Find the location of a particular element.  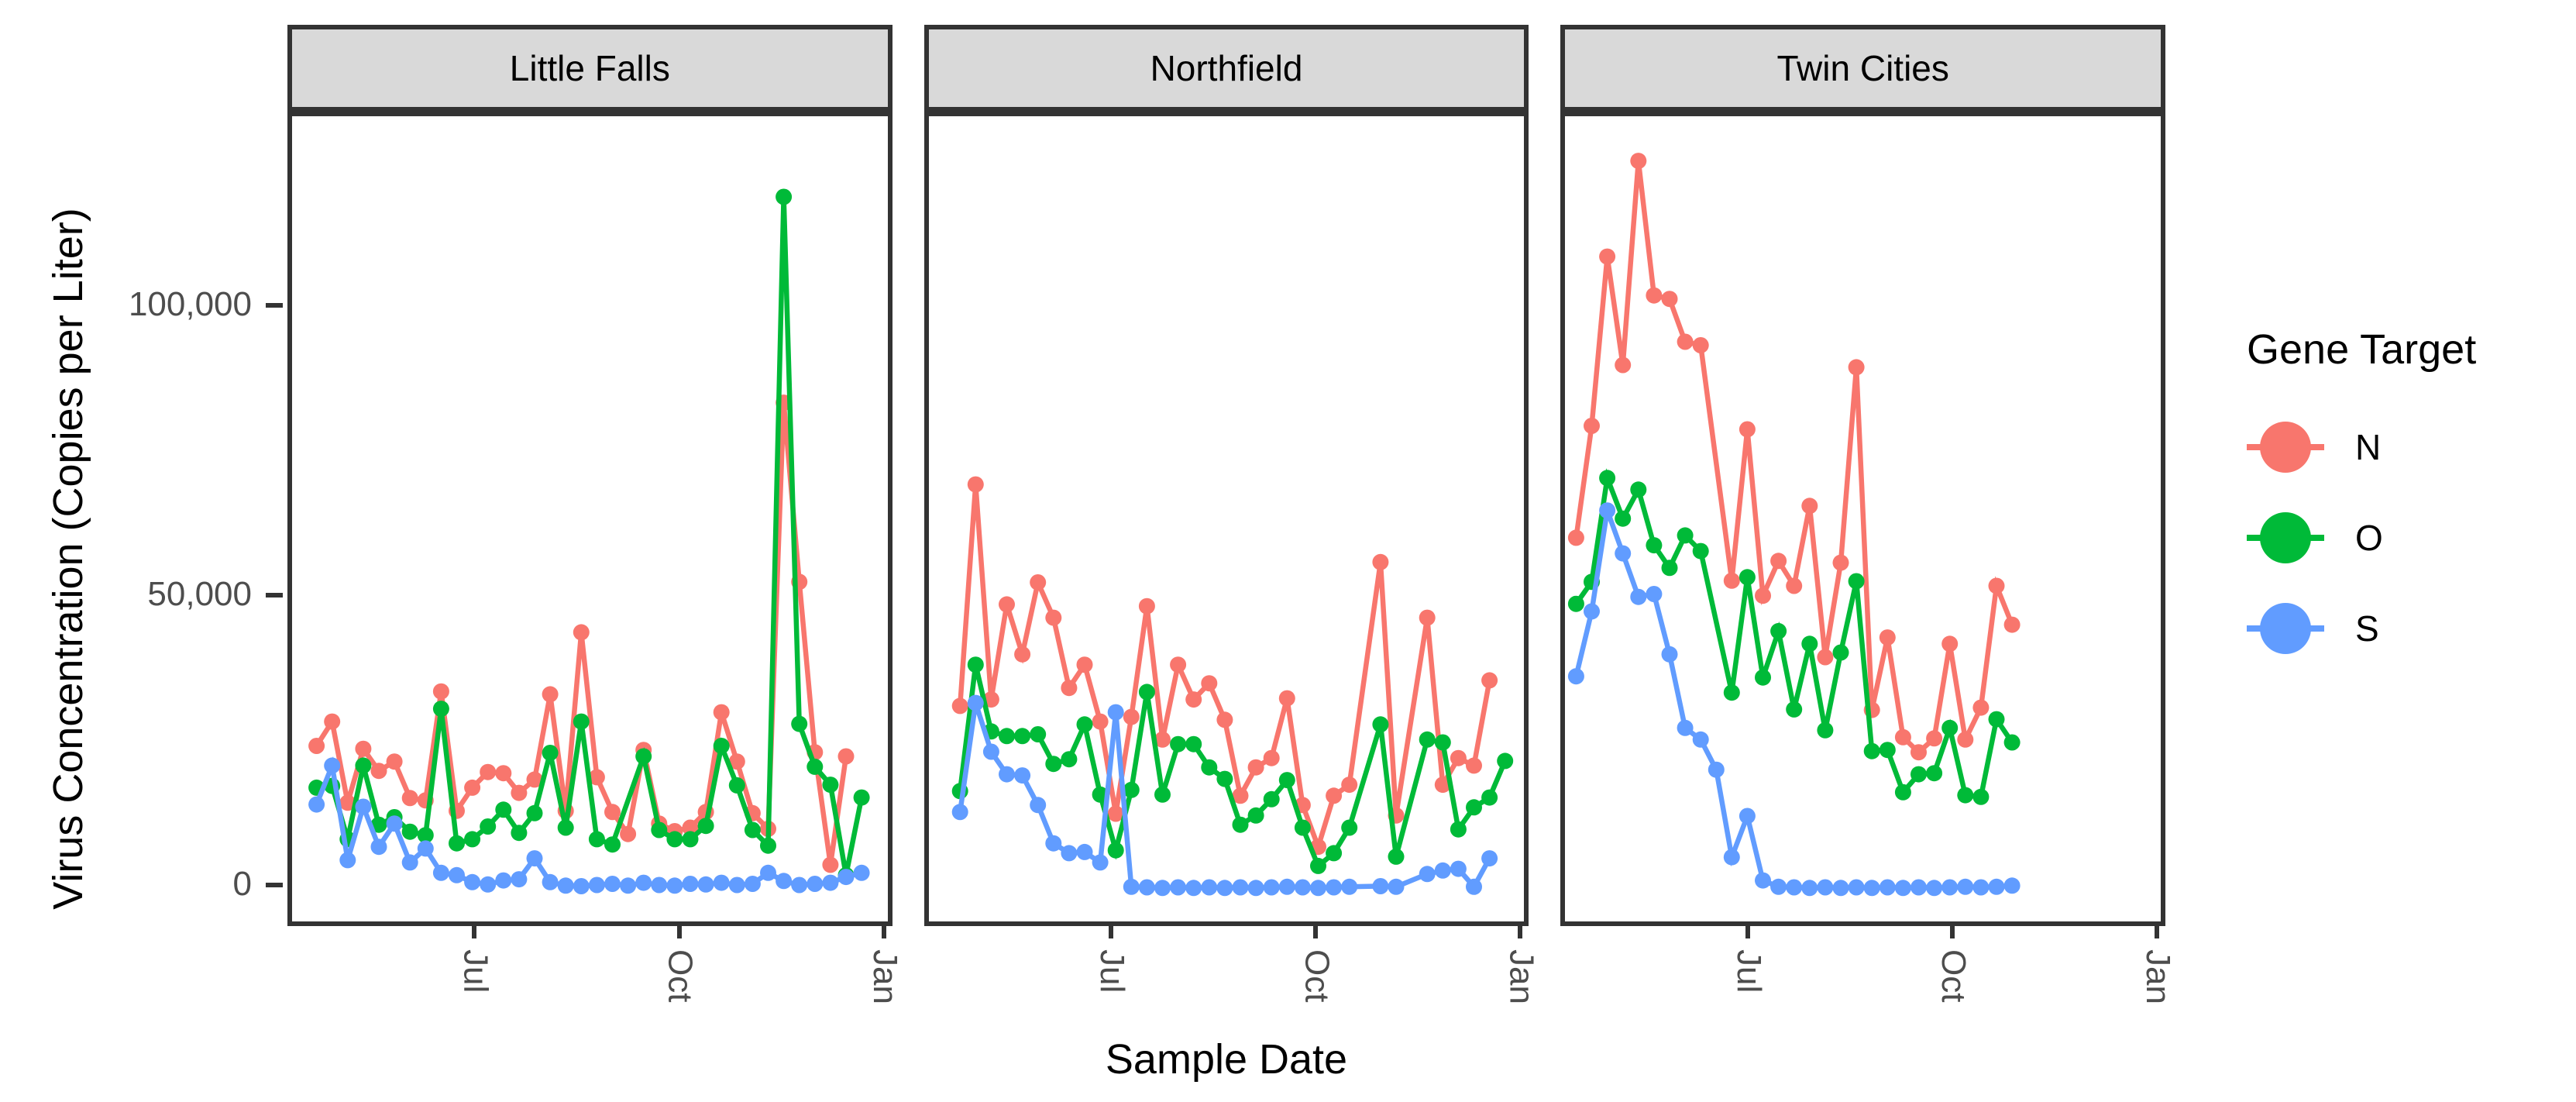

facet-strip-label: Little Falls is located at coordinates (589, 68).